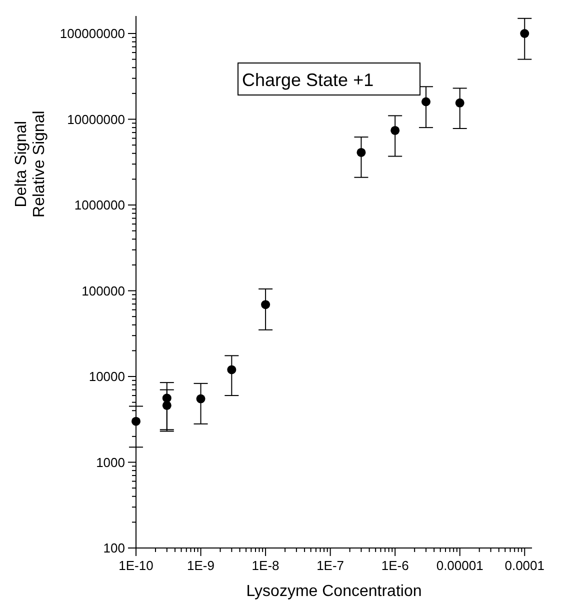 Image resolution: width=566 pixels, height=612 pixels. What do you see at coordinates (110, 462) in the screenshot?
I see `y-tick-label: 1000` at bounding box center [110, 462].